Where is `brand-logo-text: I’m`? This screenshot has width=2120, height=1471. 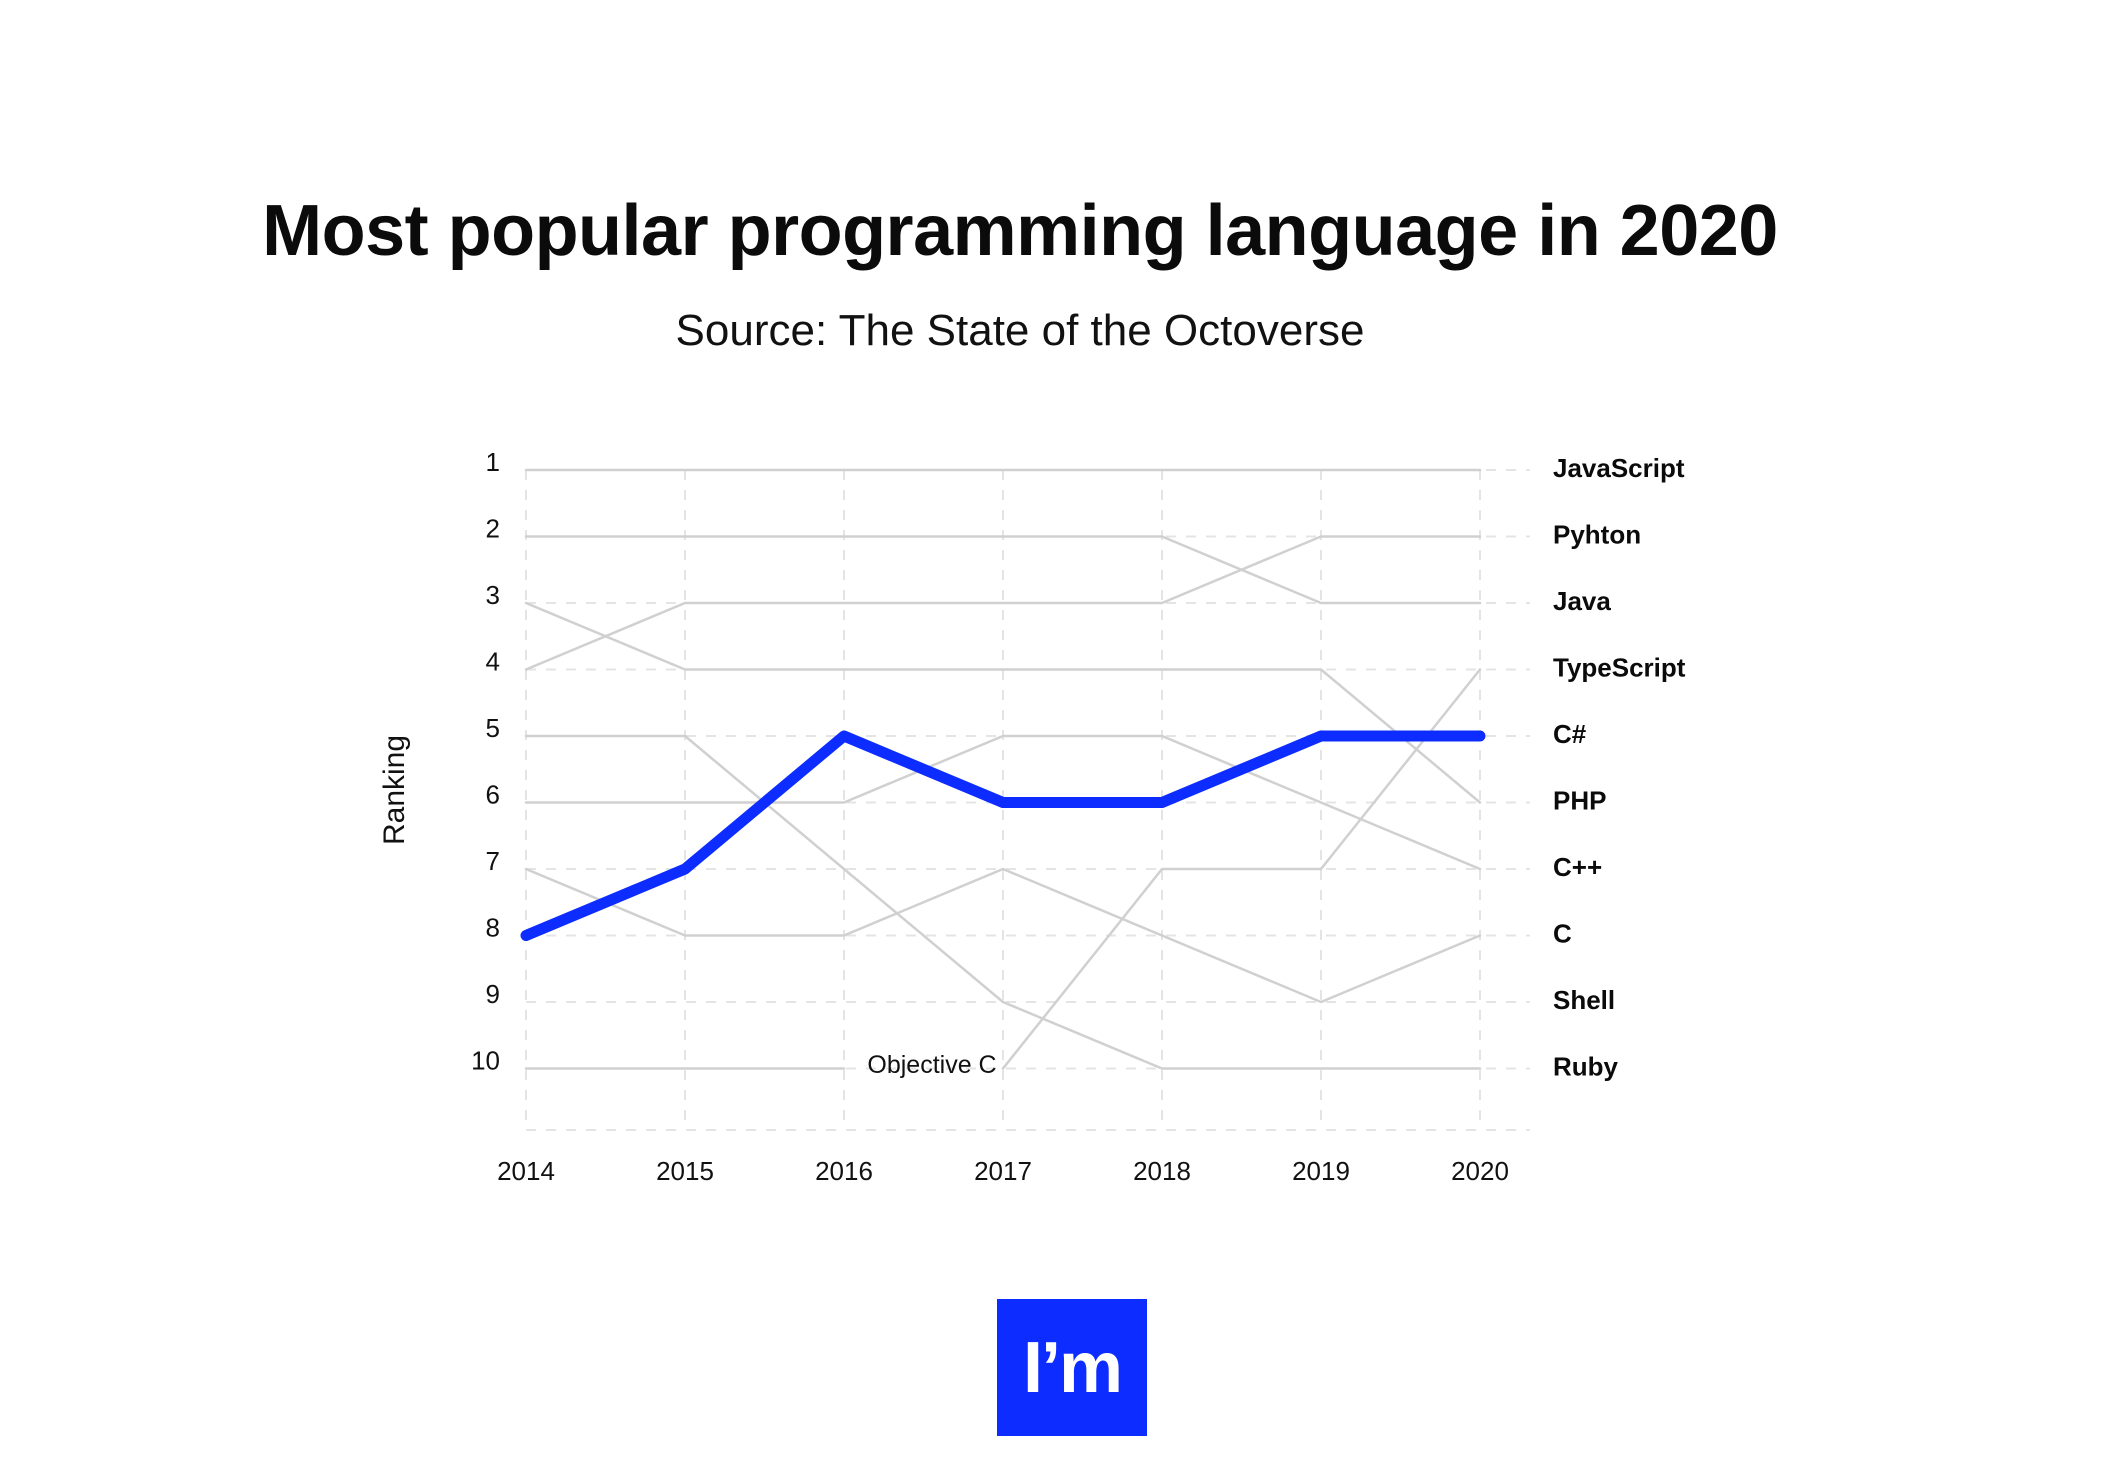
brand-logo-text: I’m is located at coordinates (1072, 1367).